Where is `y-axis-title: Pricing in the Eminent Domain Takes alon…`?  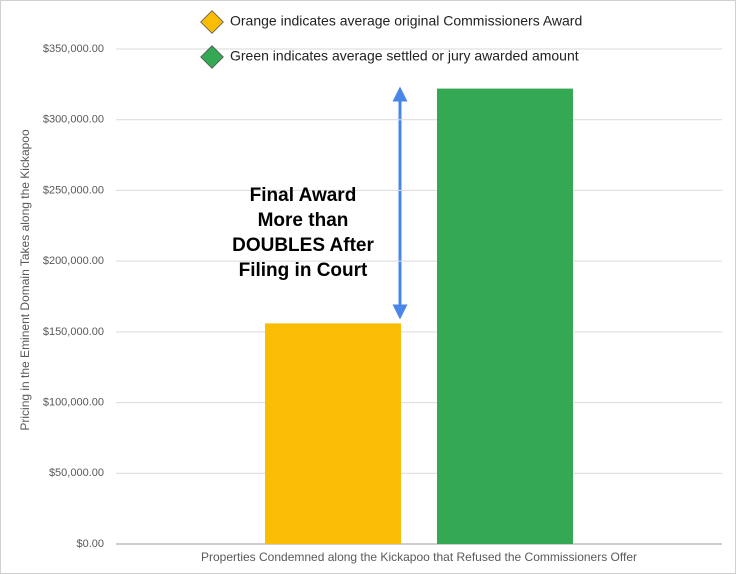 y-axis-title: Pricing in the Eminent Domain Takes alon… is located at coordinates (25, 280).